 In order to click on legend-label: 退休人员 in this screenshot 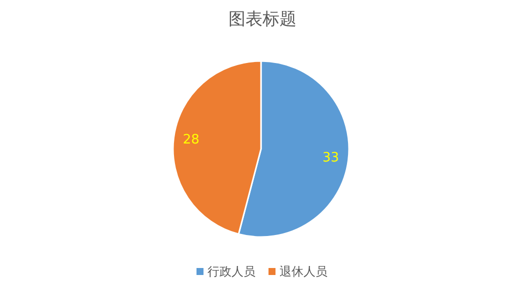, I will do `click(304, 271)`.